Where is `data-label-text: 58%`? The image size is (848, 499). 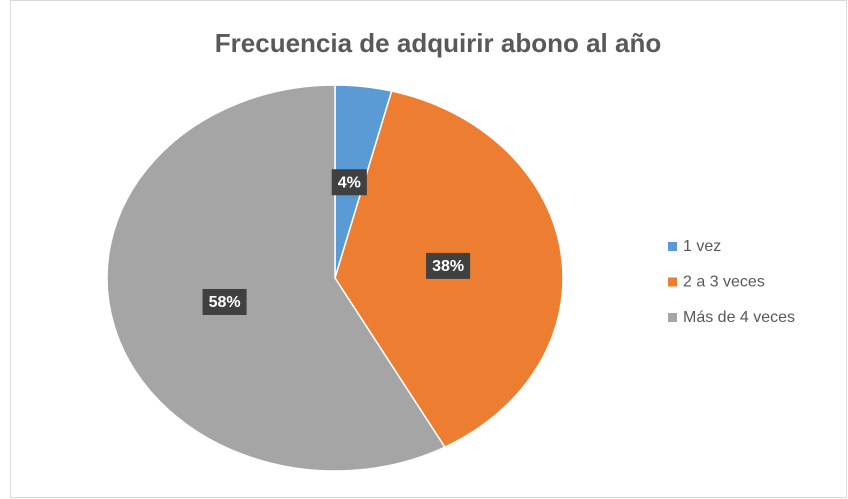 data-label-text: 58% is located at coordinates (225, 302).